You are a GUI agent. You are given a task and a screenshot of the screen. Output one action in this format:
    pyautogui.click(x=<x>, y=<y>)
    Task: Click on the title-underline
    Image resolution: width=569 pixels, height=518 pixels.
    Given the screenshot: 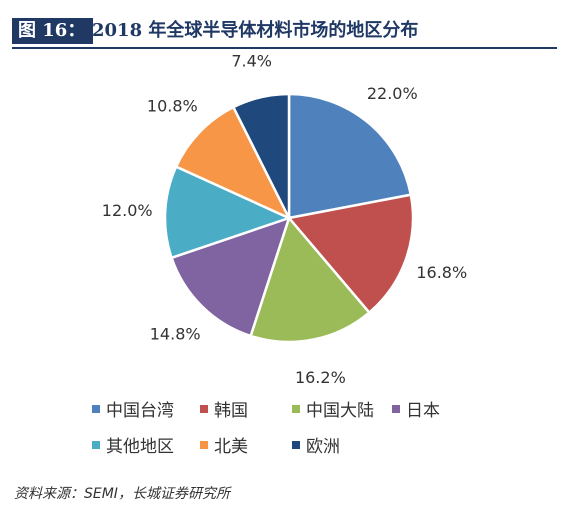 What is the action you would take?
    pyautogui.click(x=284, y=48)
    